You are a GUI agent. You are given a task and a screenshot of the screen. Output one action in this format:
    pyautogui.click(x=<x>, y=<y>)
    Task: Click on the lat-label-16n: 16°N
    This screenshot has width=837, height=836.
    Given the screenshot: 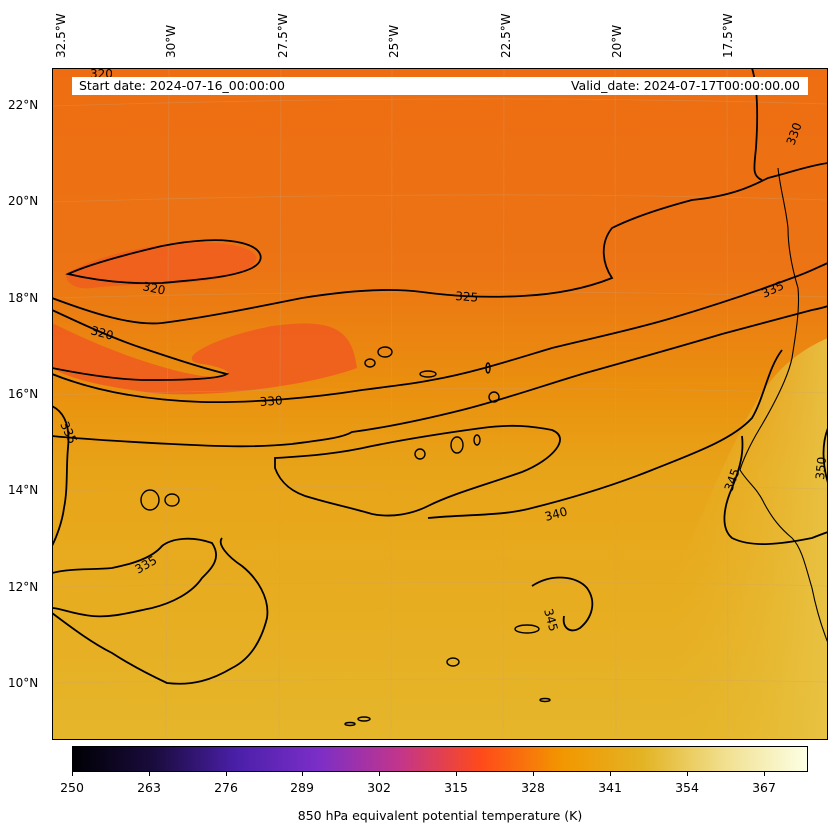 What is the action you would take?
    pyautogui.click(x=23, y=394)
    